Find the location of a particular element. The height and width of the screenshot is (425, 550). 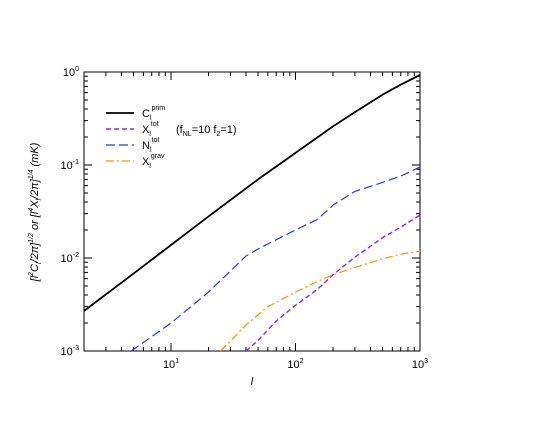

legend-entry-n-tot: Nltot is located at coordinates (132, 145).